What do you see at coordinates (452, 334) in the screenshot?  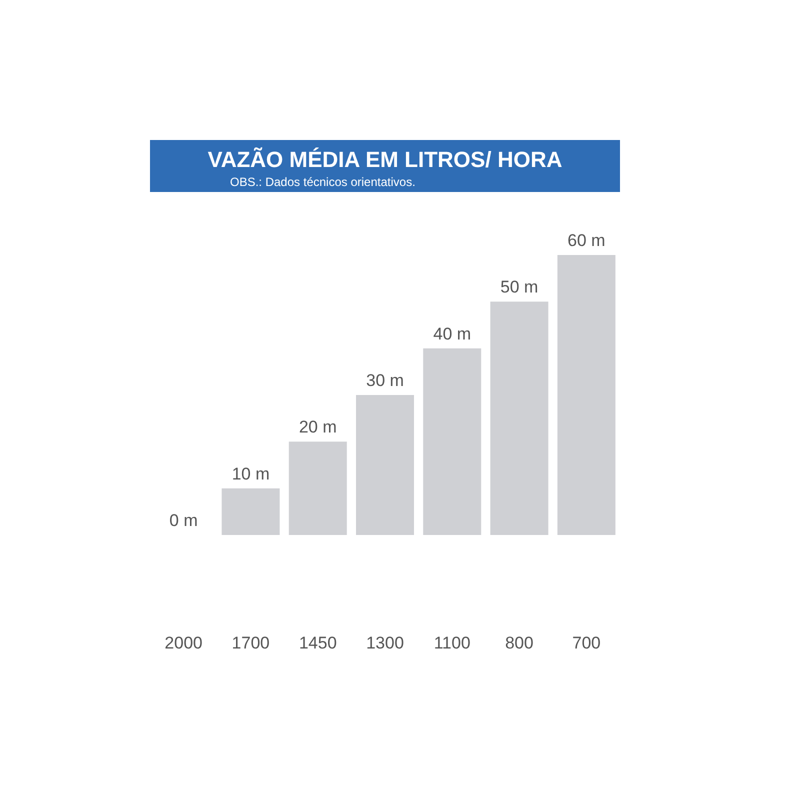 I see `data-label: 40 m` at bounding box center [452, 334].